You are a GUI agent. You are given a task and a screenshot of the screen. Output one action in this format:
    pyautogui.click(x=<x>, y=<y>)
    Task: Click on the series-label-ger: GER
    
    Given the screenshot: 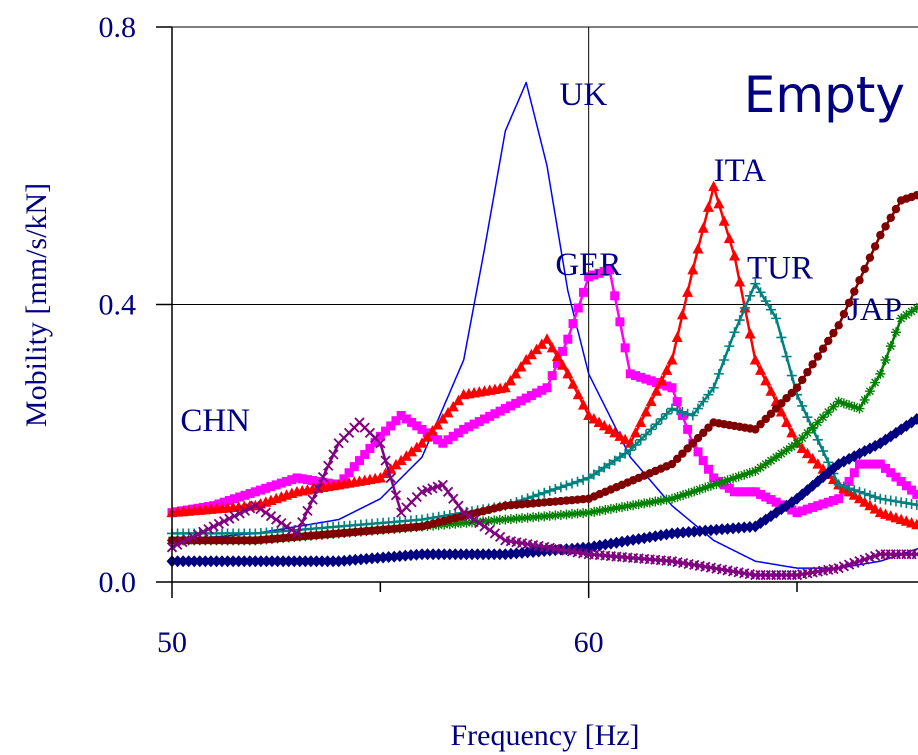 What is the action you would take?
    pyautogui.click(x=588, y=265)
    